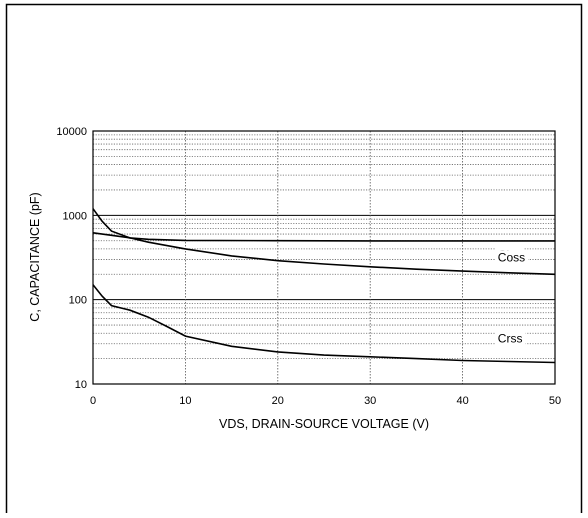  What do you see at coordinates (75, 216) in the screenshot?
I see `y-tick-label: 1000` at bounding box center [75, 216].